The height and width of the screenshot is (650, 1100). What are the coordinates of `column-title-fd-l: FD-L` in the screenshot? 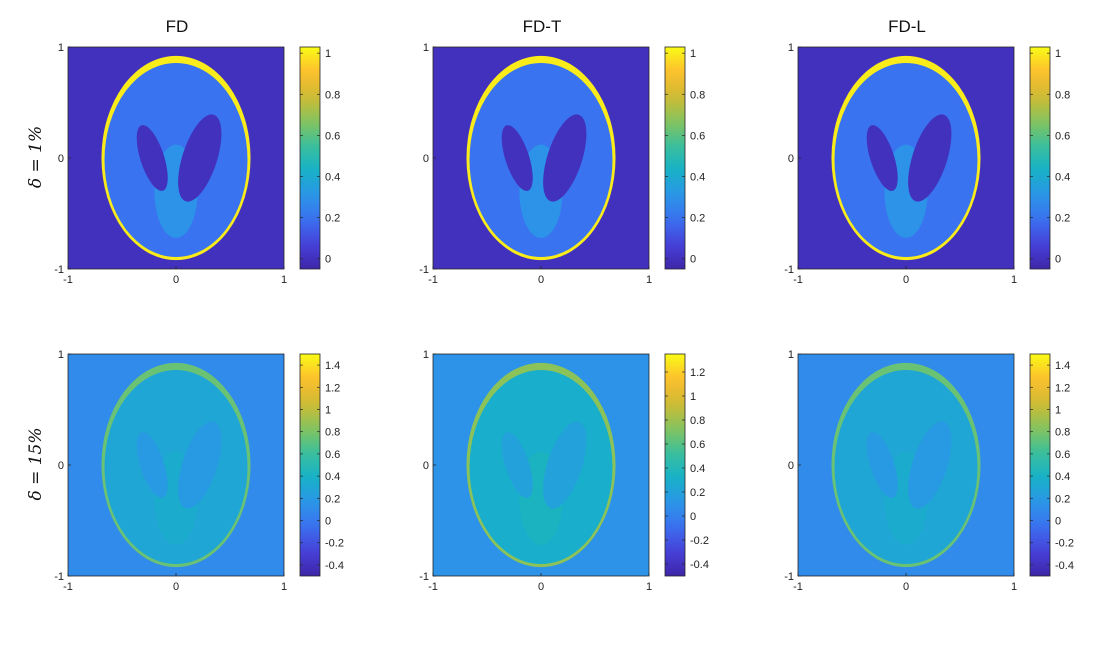 It's located at (907, 26).